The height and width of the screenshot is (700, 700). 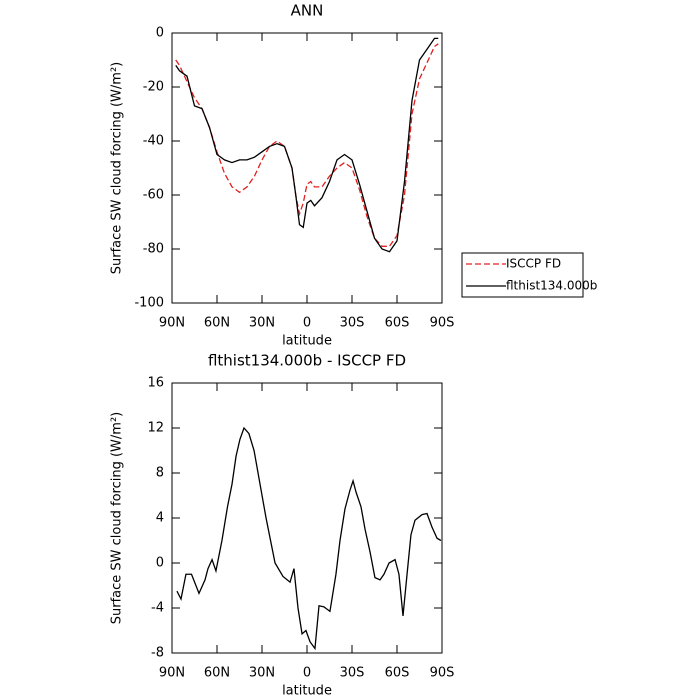 I want to click on y-tick-label: 8, so click(x=160, y=473).